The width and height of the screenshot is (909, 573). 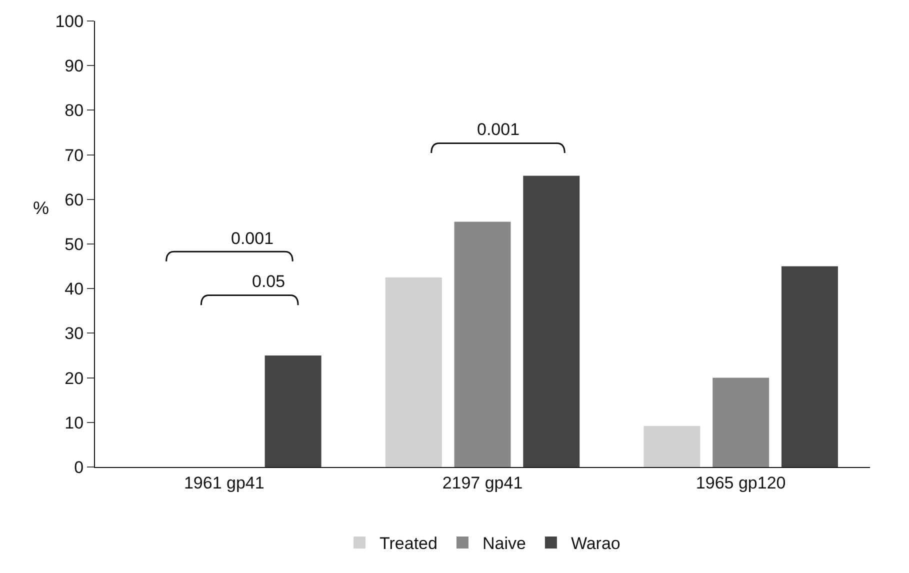 I want to click on annotation: 0.05, so click(x=269, y=281).